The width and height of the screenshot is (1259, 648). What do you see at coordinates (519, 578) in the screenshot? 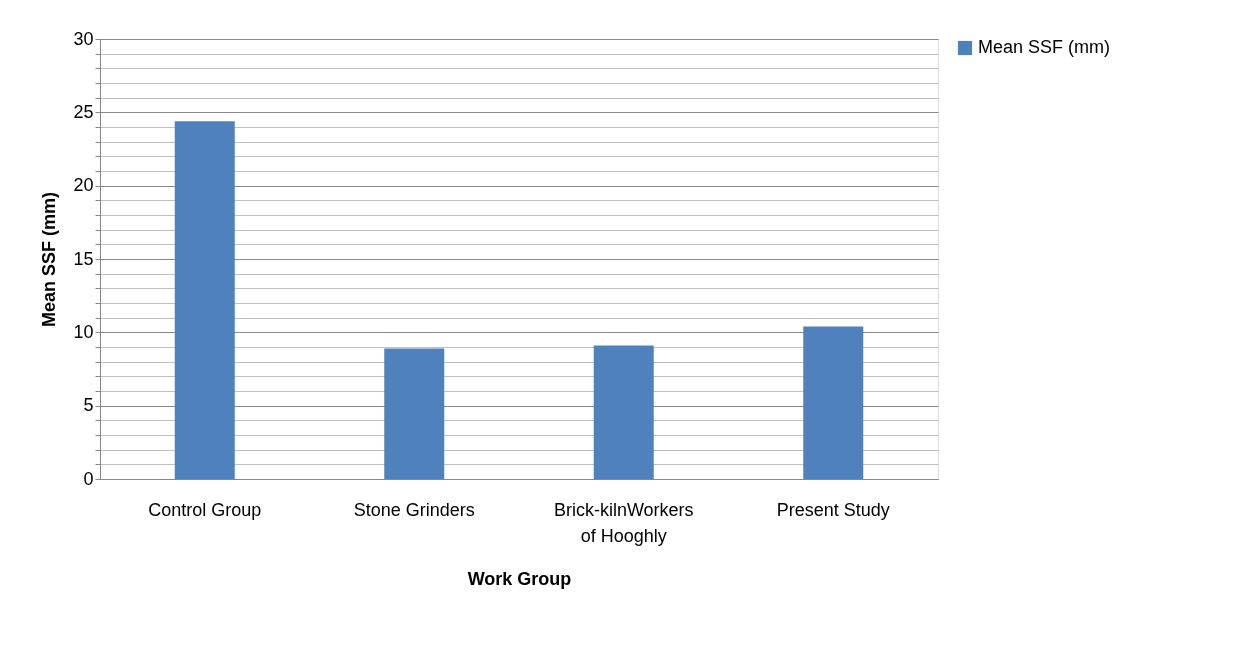
I see `x-axis-title: Work Group` at bounding box center [519, 578].